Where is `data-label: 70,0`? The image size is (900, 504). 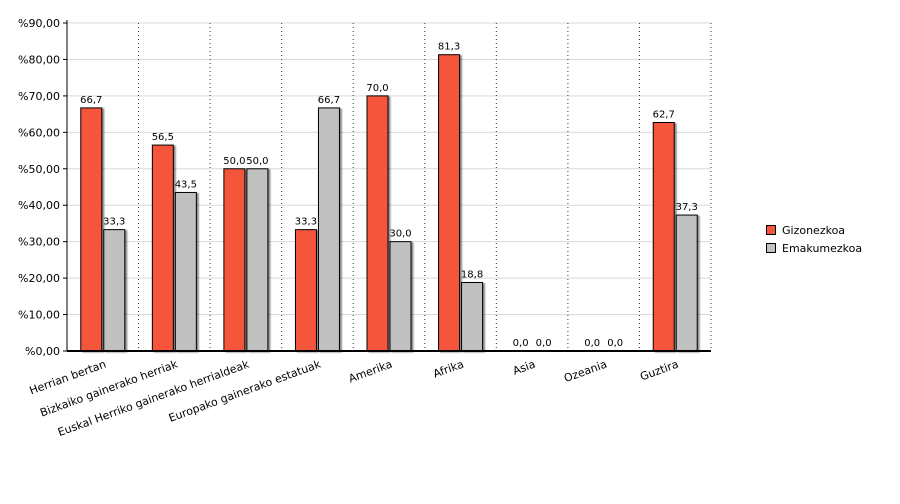
data-label: 70,0 is located at coordinates (377, 88).